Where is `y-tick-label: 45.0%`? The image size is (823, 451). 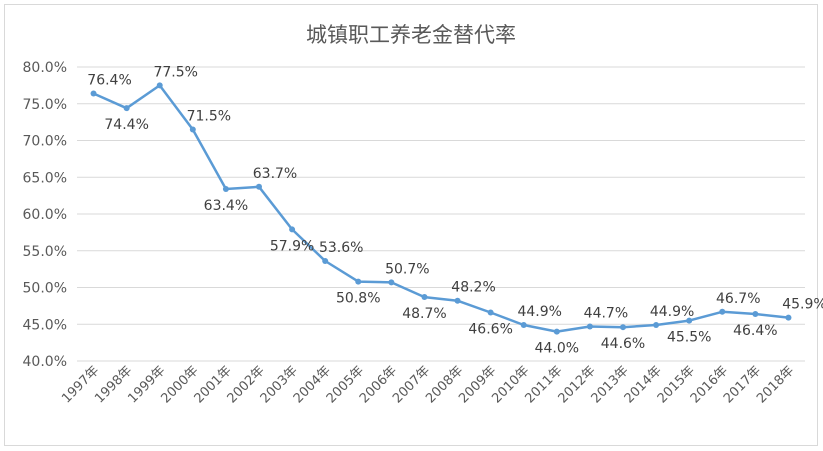
y-tick-label: 45.0% is located at coordinates (45, 325).